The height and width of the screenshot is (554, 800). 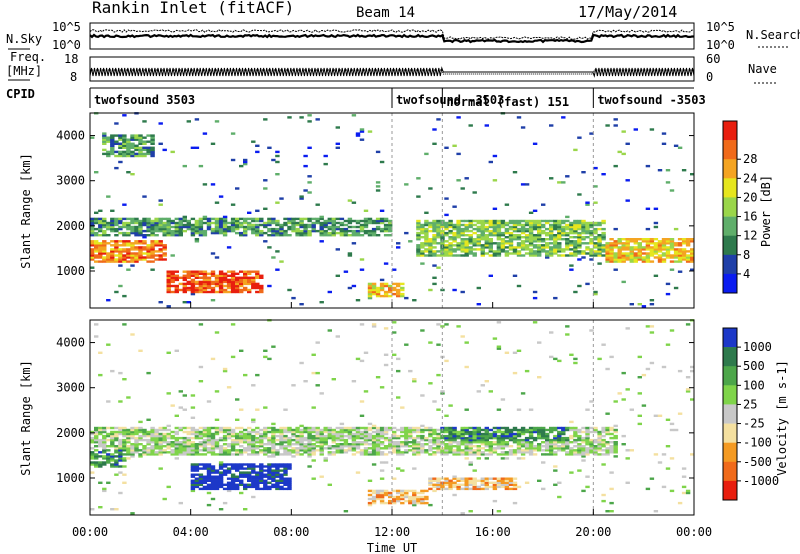 What do you see at coordinates (754, 424) in the screenshot?
I see `colorbar-tick-label: -25` at bounding box center [754, 424].